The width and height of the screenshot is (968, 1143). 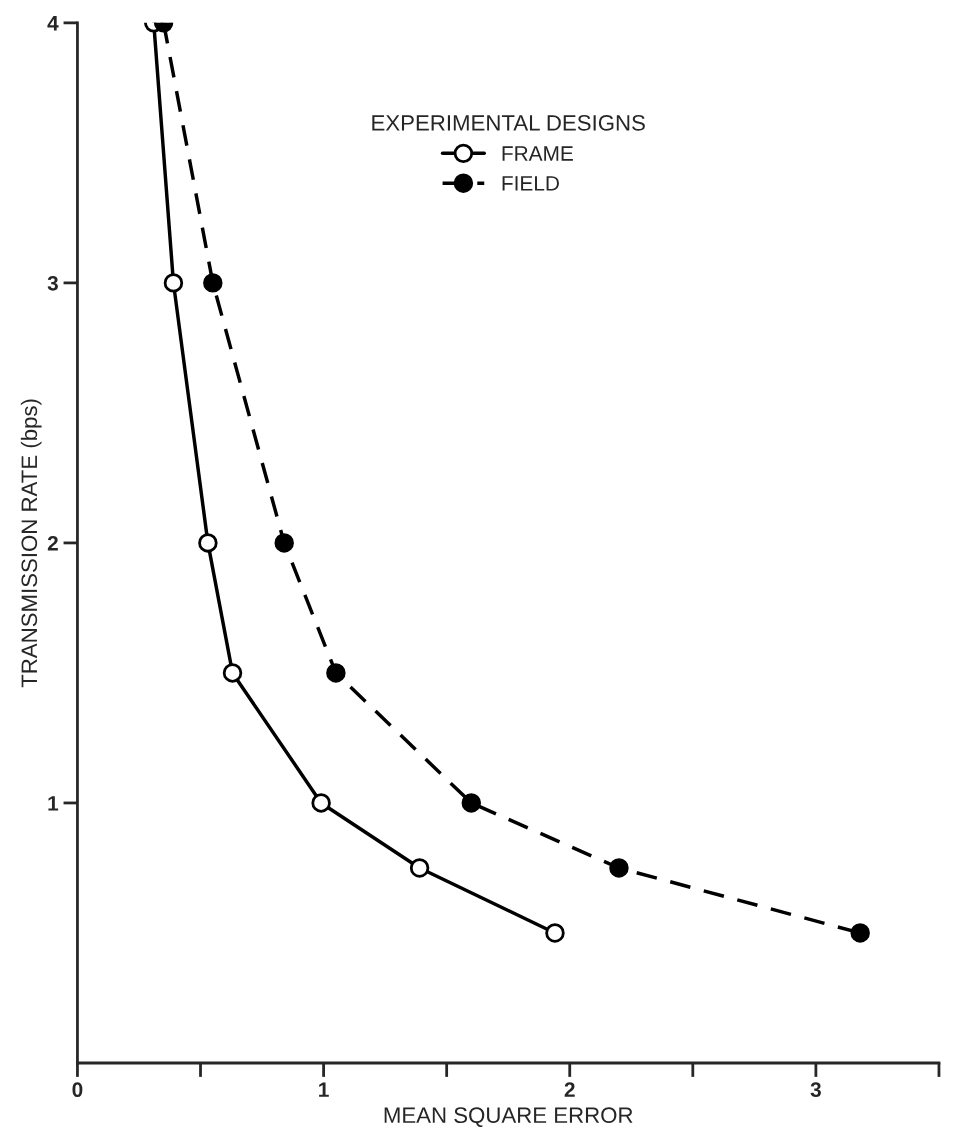 I want to click on y-tick-label: 2, so click(x=52, y=543).